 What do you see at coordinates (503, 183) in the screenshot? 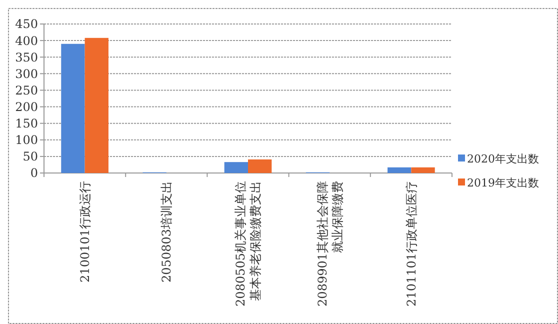
I see `legend-label: 2019年支出数` at bounding box center [503, 183].